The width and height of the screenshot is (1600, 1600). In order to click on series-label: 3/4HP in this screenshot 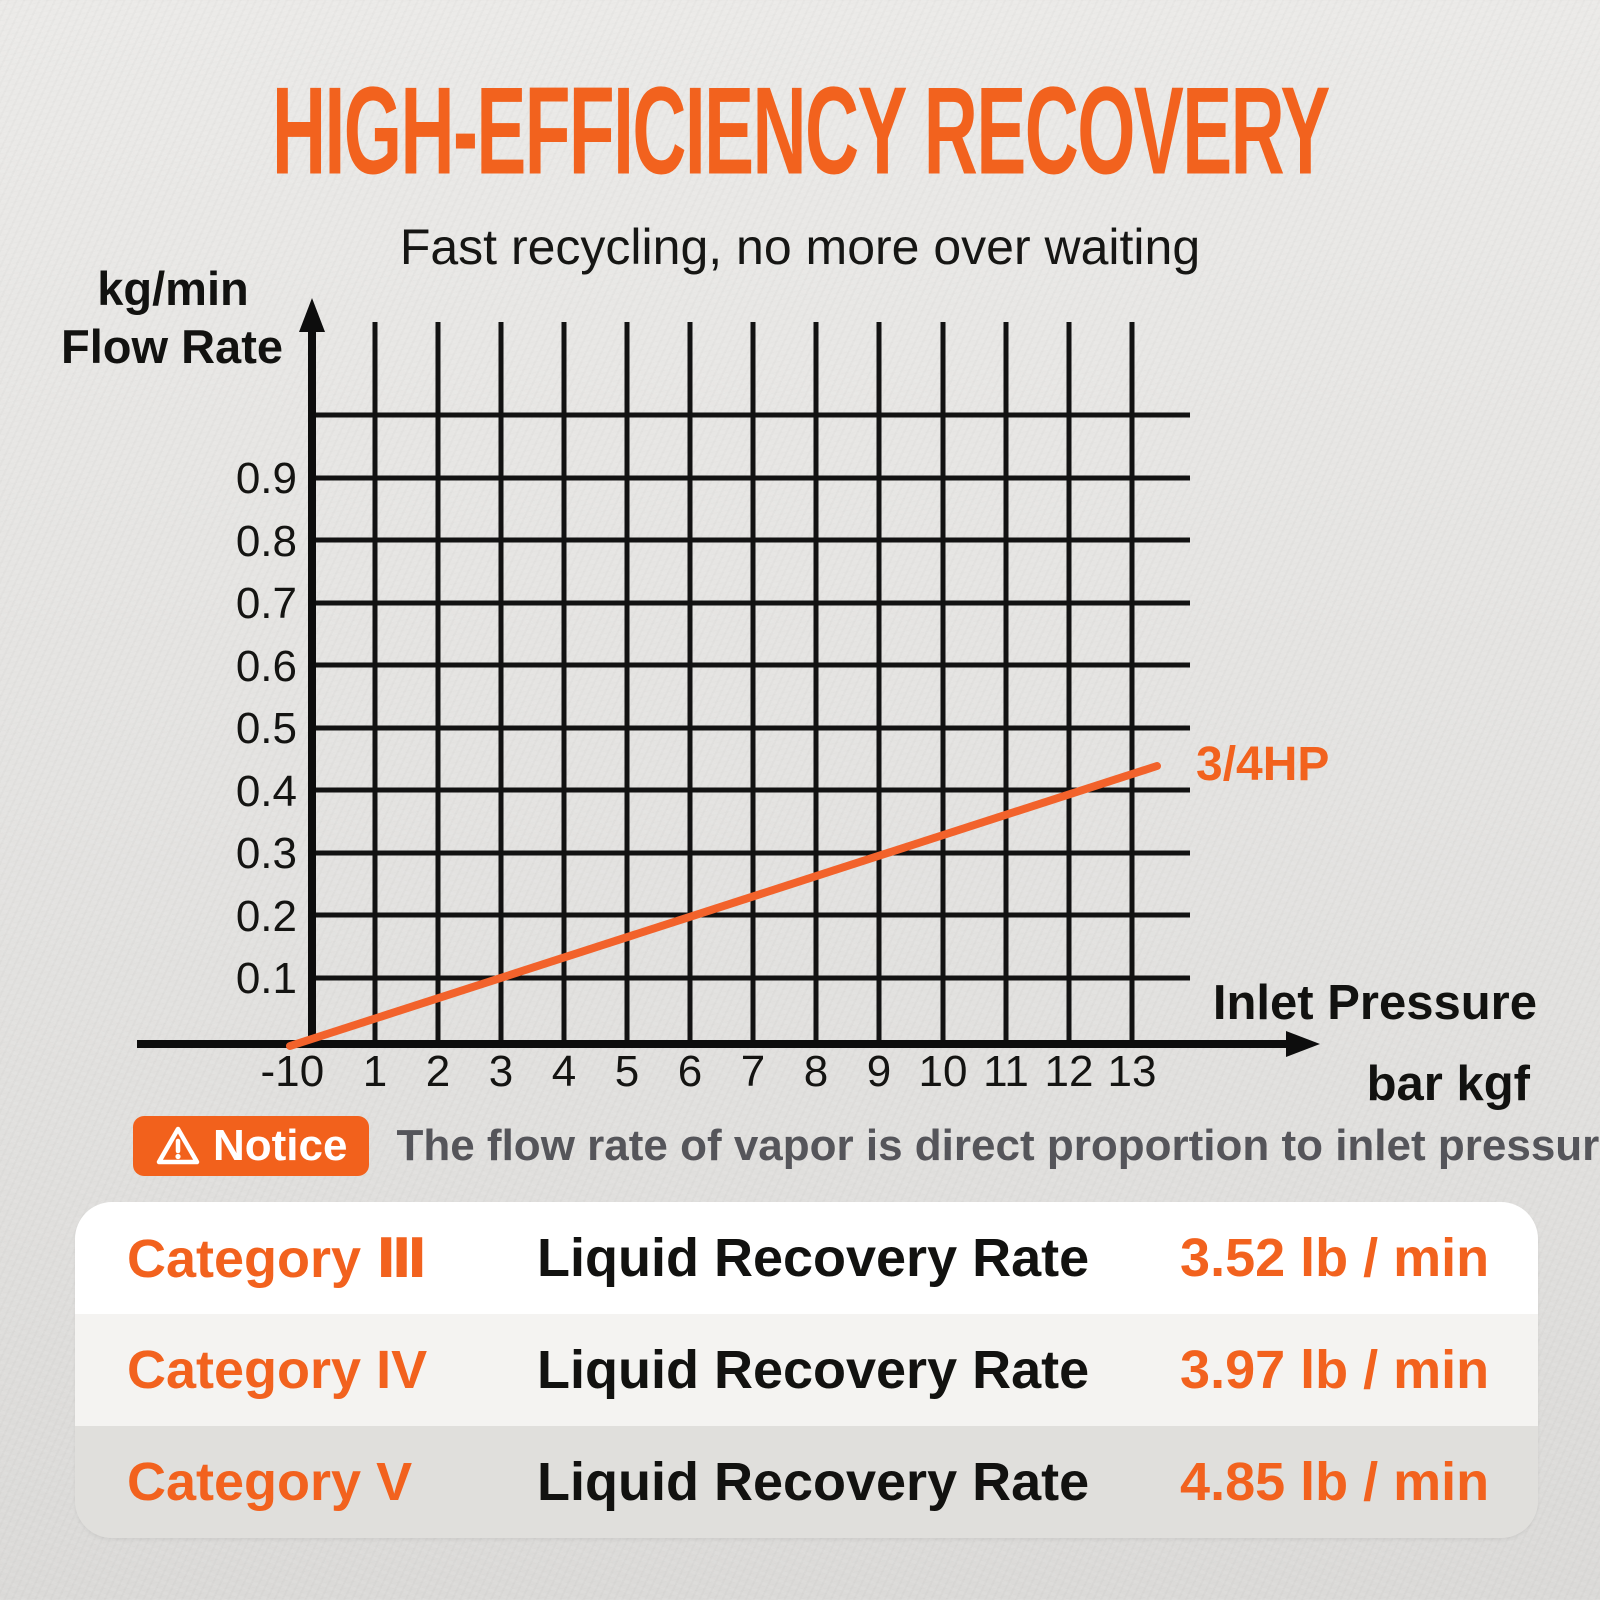, I will do `click(1262, 764)`.